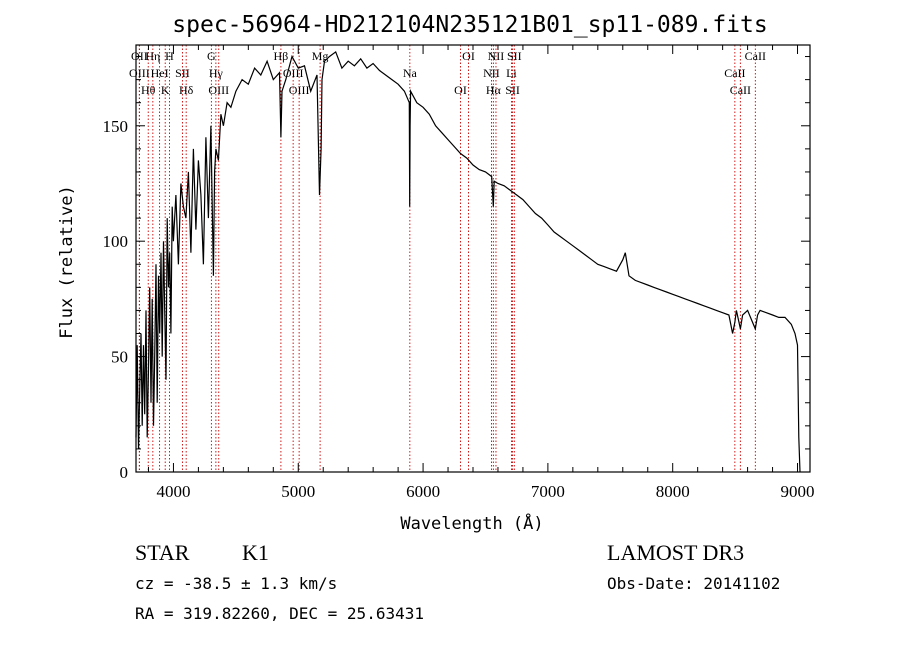 The height and width of the screenshot is (649, 900). What do you see at coordinates (165, 90) in the screenshot?
I see `line-label: K` at bounding box center [165, 90].